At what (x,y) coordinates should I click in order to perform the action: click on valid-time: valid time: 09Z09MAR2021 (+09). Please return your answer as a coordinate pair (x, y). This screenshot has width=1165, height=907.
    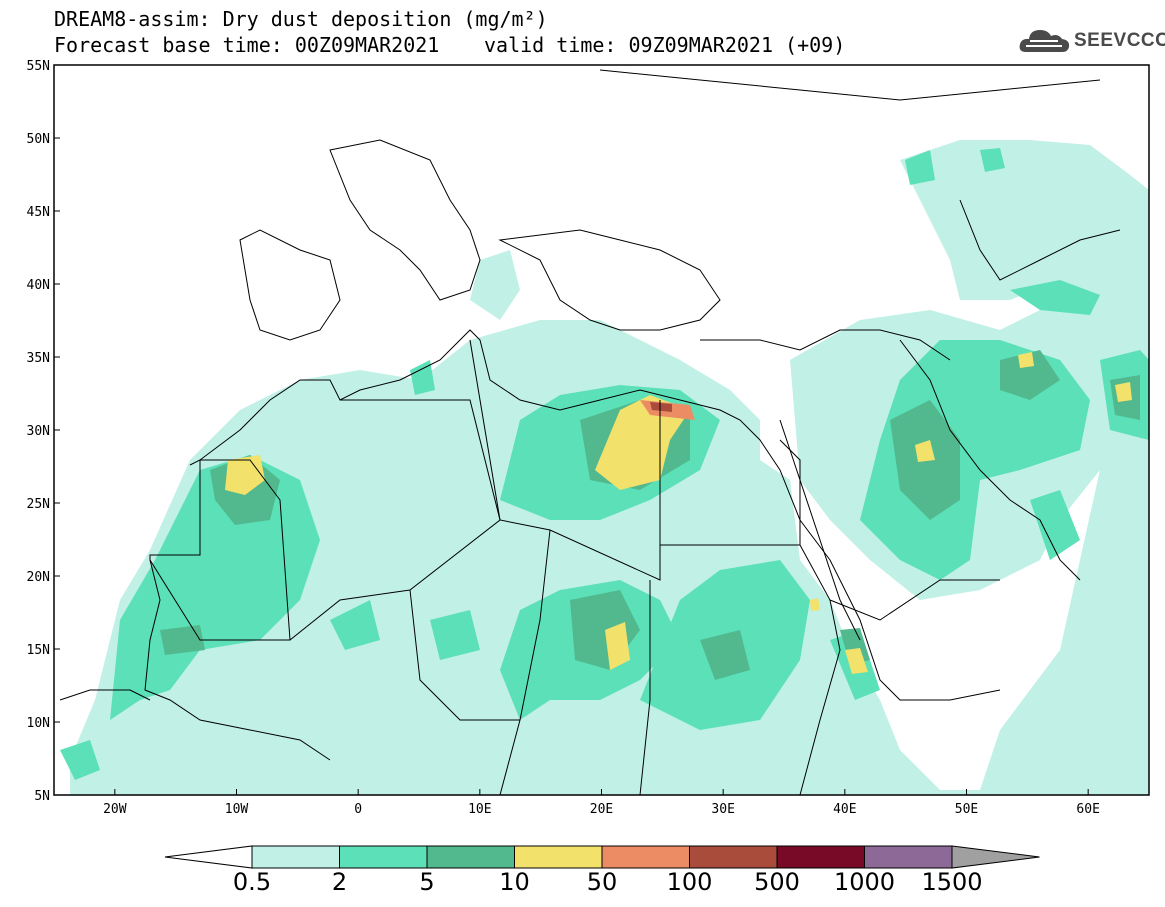
    Looking at the image, I should click on (665, 45).